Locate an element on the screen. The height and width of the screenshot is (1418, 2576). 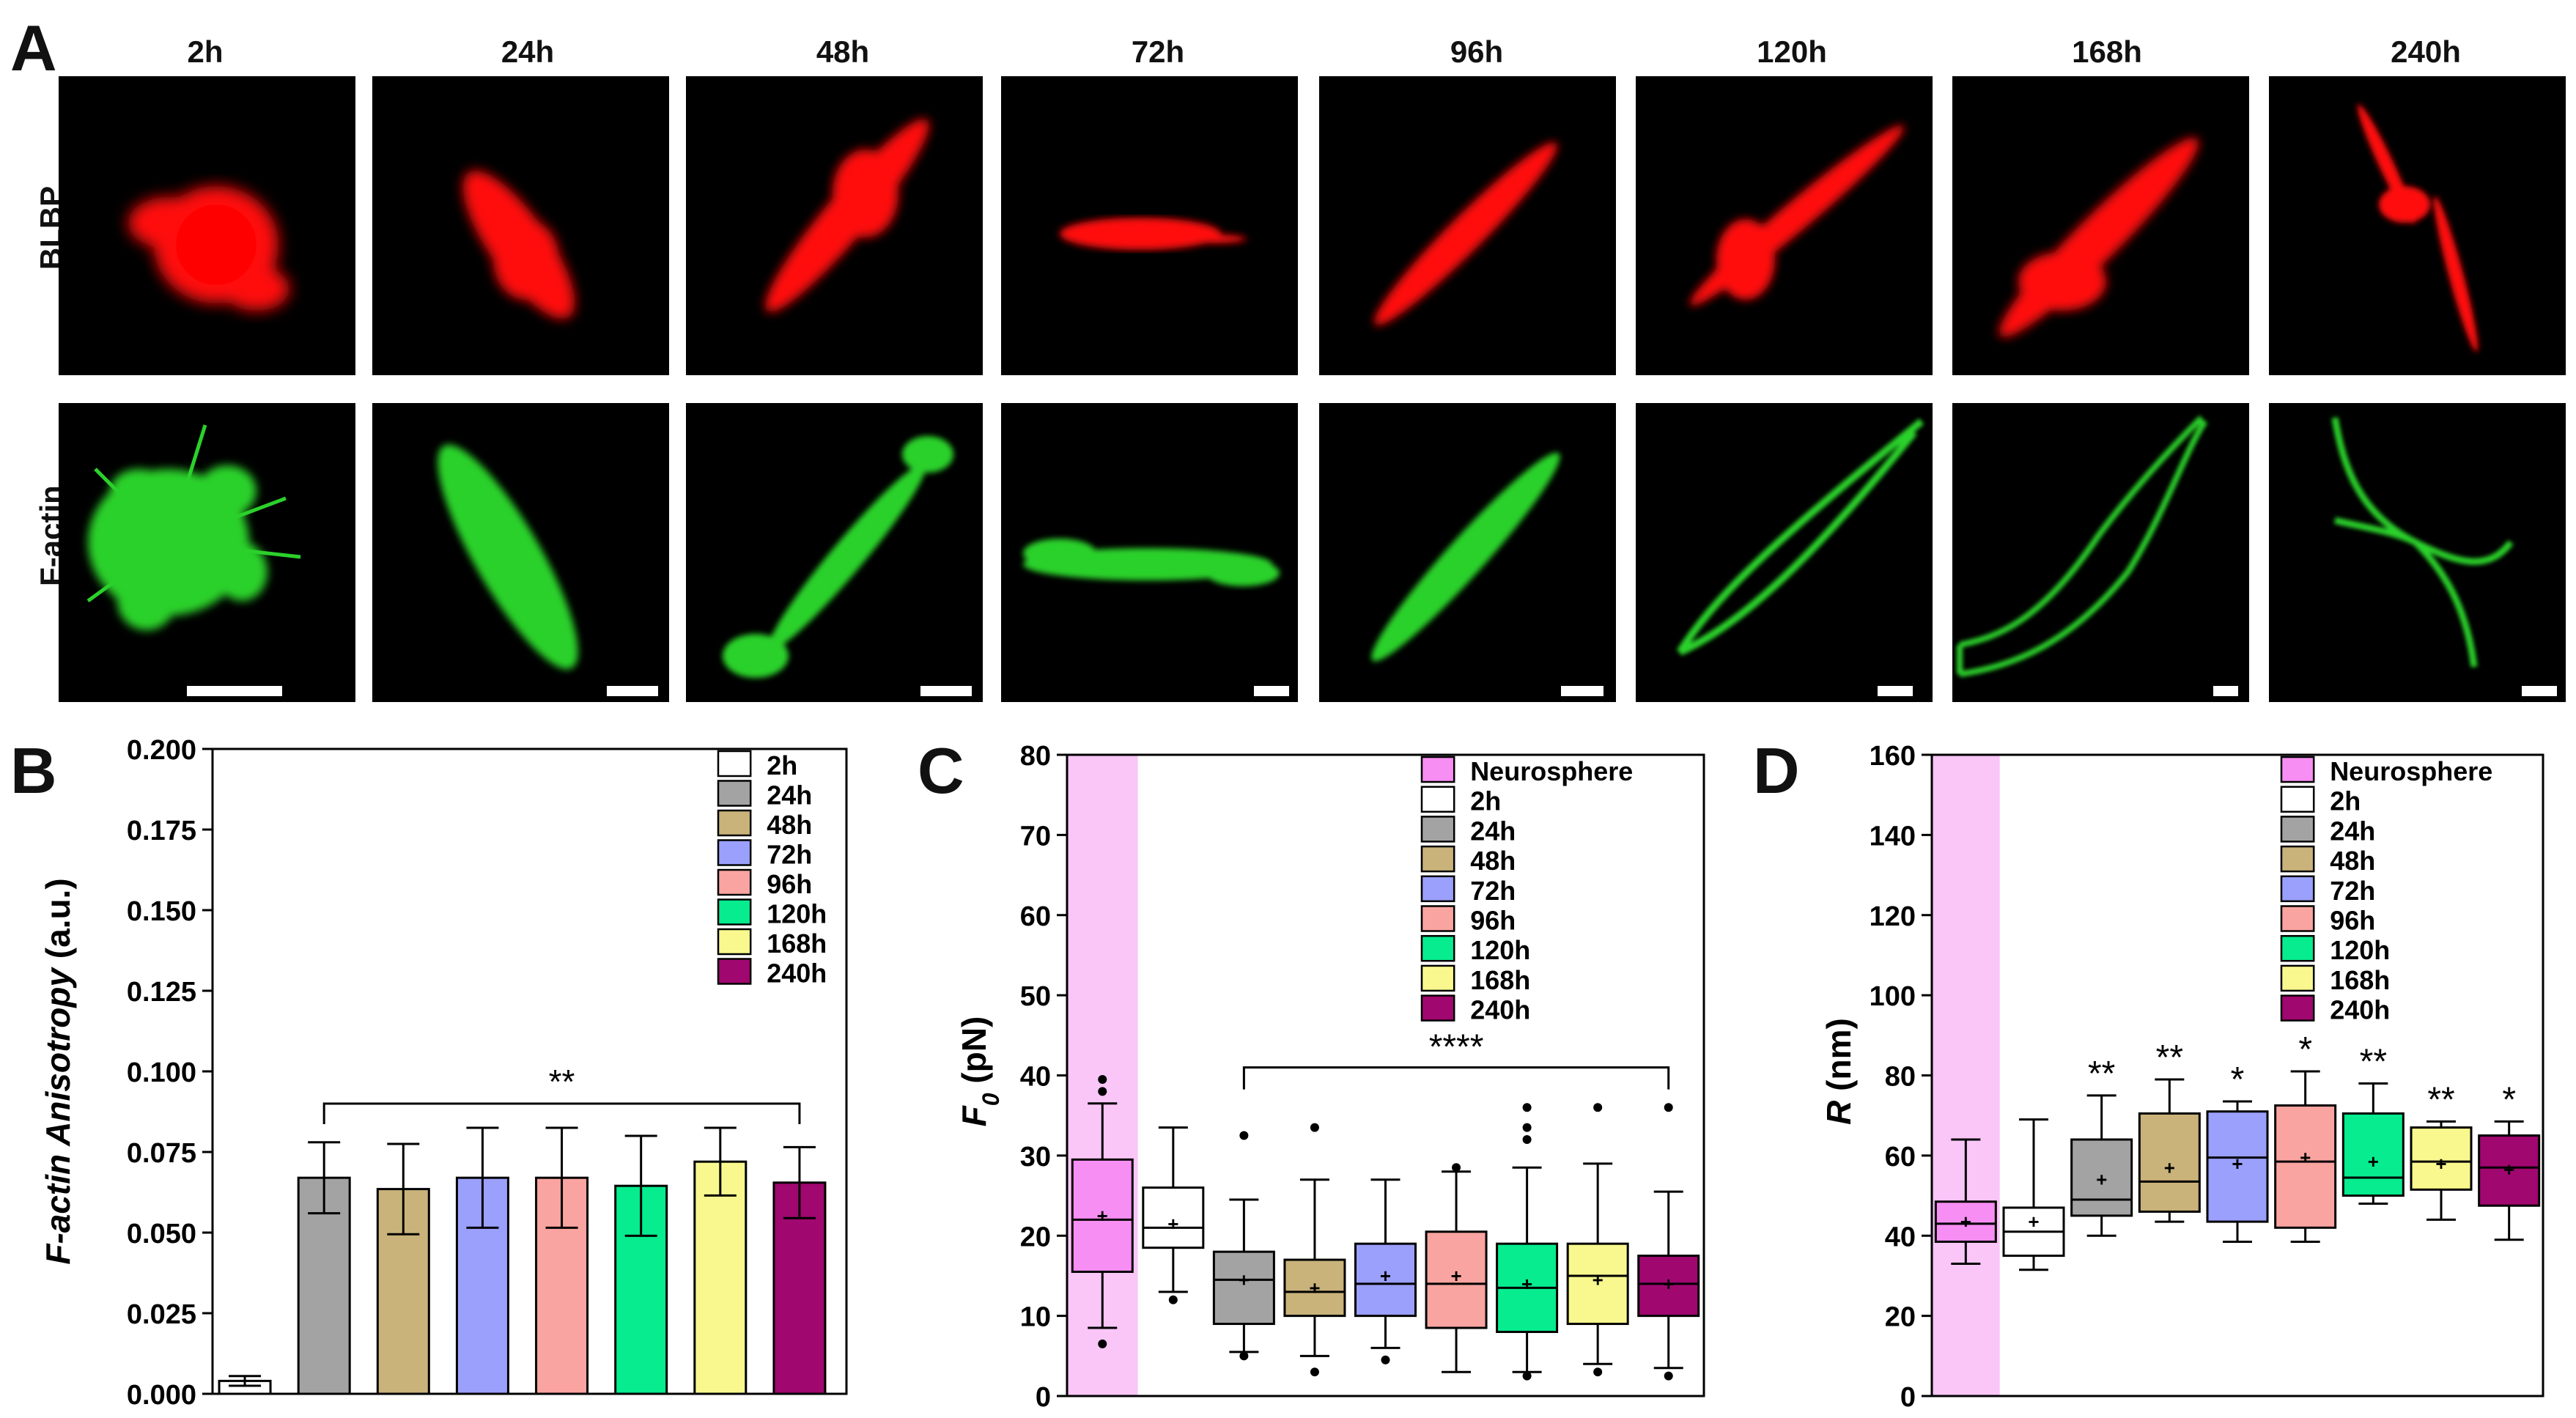
legend-label-d-168h: 168h is located at coordinates (2360, 980).